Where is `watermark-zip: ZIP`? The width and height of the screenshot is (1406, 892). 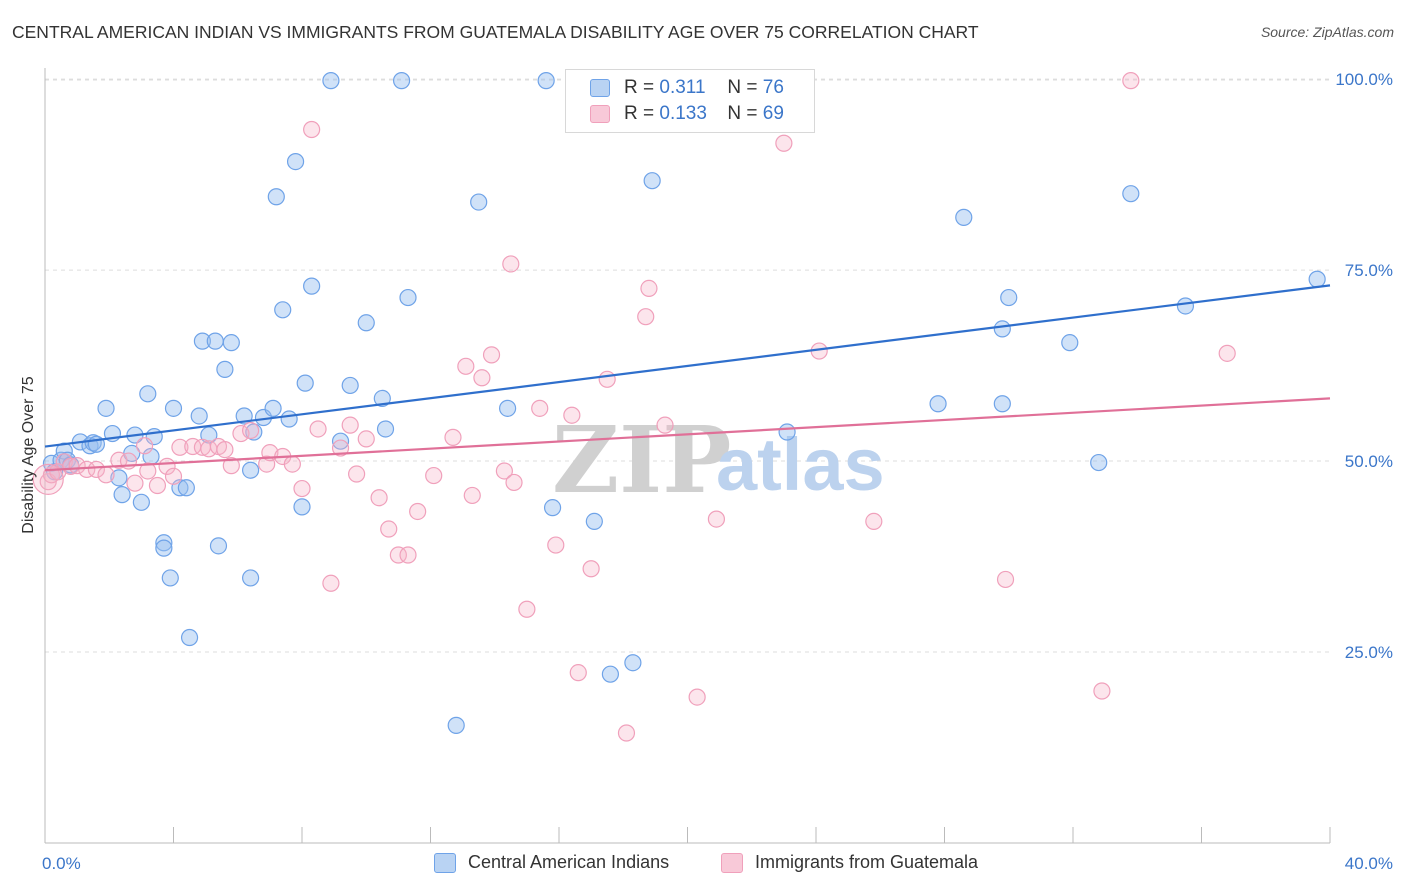 watermark-zip: ZIP is located at coordinates (641, 460).